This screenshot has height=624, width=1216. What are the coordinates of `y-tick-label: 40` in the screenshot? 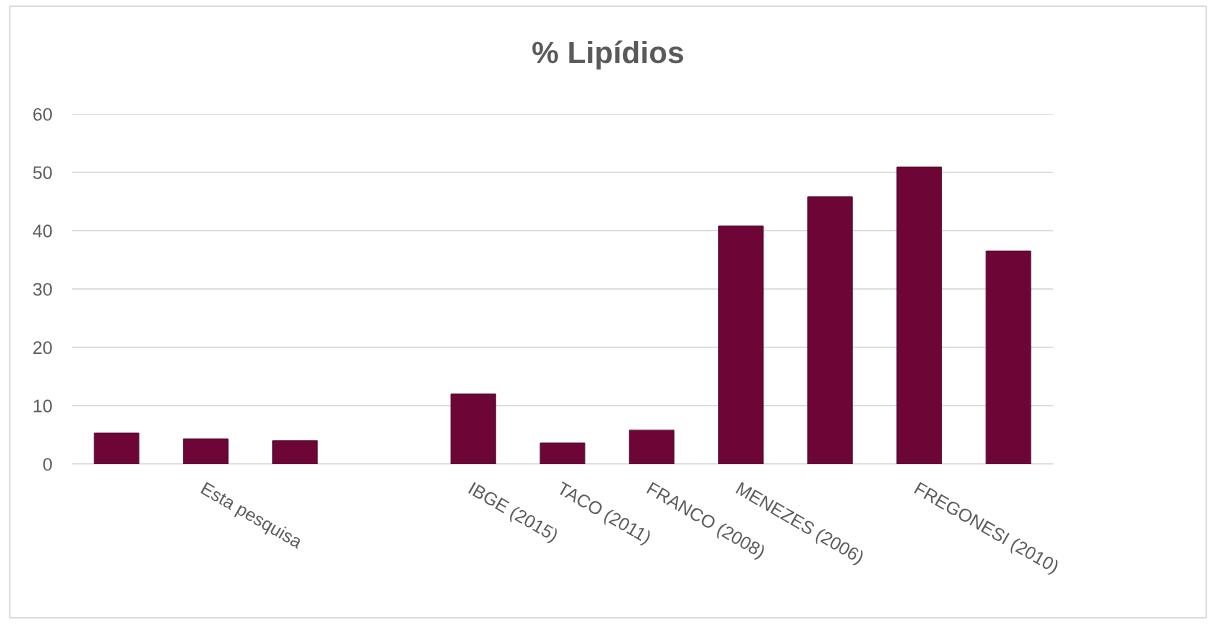 It's located at (42, 231).